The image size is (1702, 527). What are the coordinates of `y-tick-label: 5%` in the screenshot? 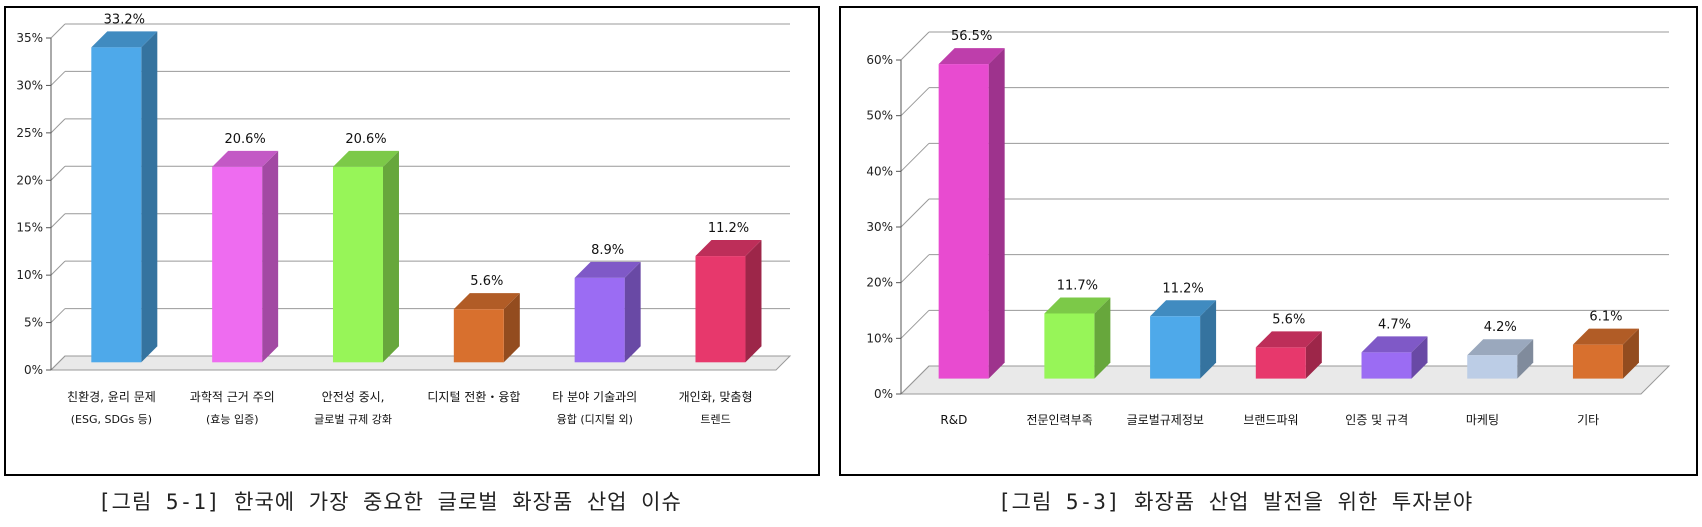 It's located at (33, 323).